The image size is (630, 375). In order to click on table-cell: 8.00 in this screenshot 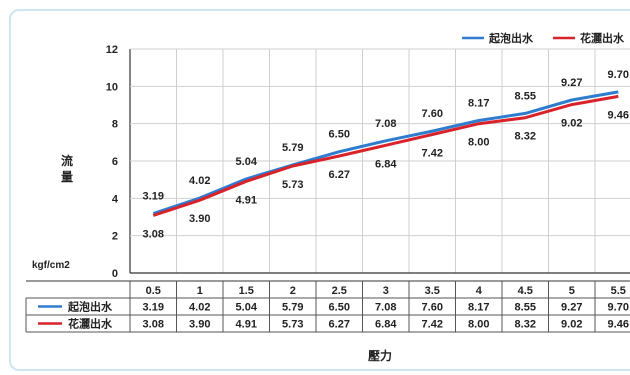, I will do `click(478, 325)`.